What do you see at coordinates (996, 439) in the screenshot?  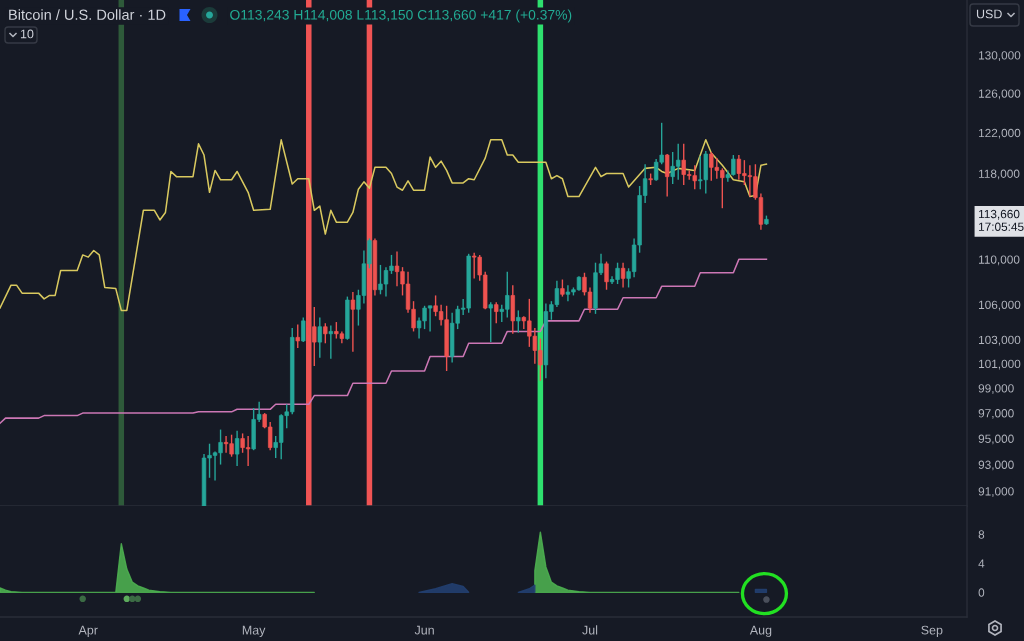 I see `y-tick-label: 95,000` at bounding box center [996, 439].